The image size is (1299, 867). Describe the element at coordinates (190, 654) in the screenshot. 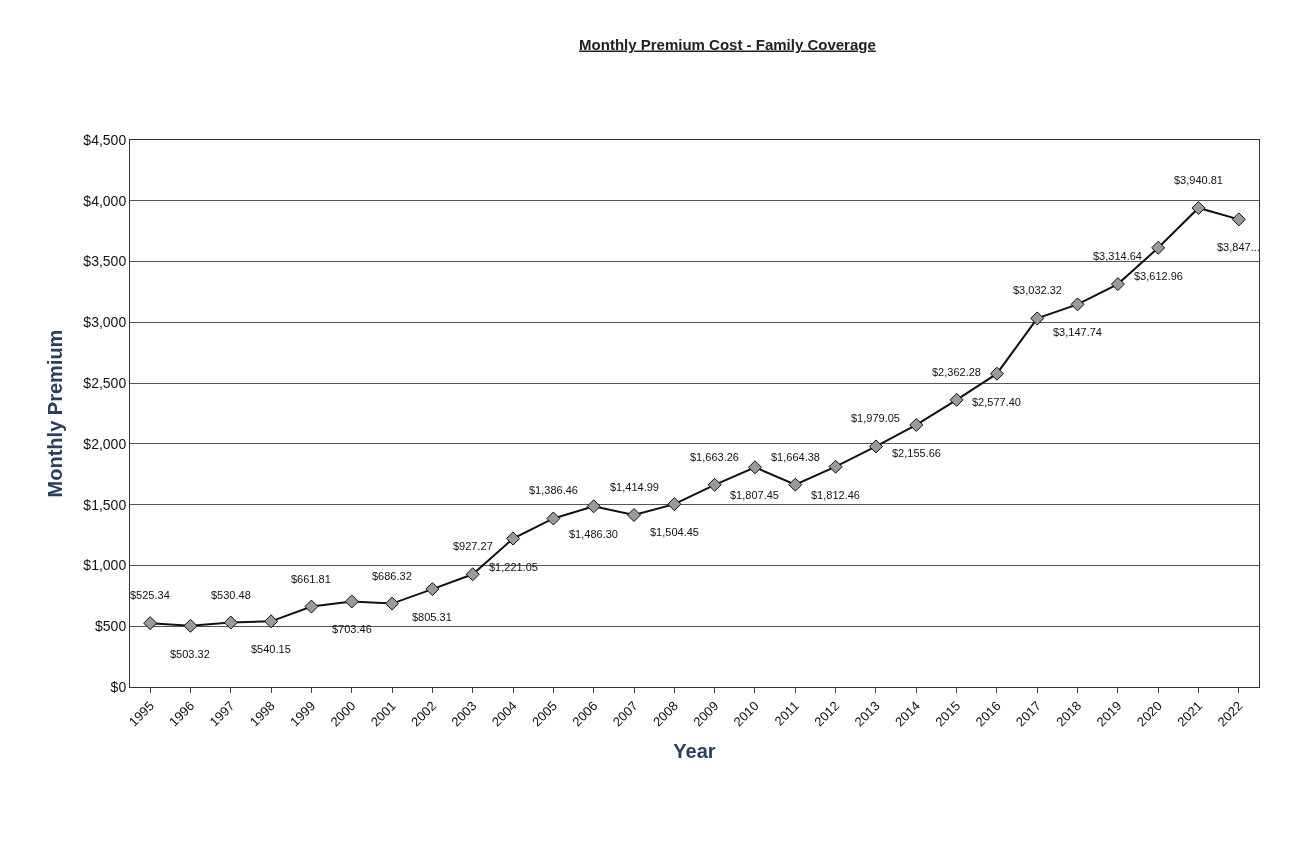

I see `data-label: $503.32` at that location.